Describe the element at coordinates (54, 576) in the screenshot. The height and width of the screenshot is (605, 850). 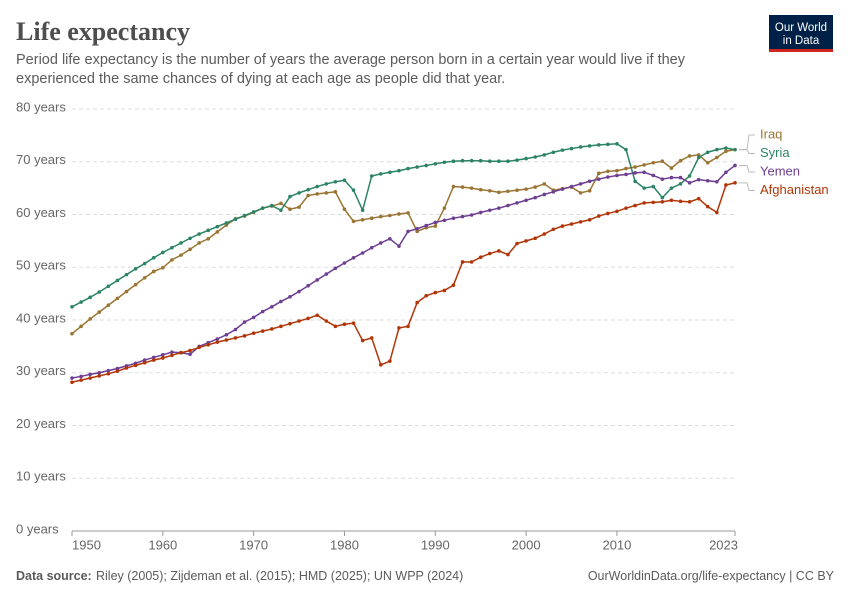
I see `source-label: Data source:` at that location.